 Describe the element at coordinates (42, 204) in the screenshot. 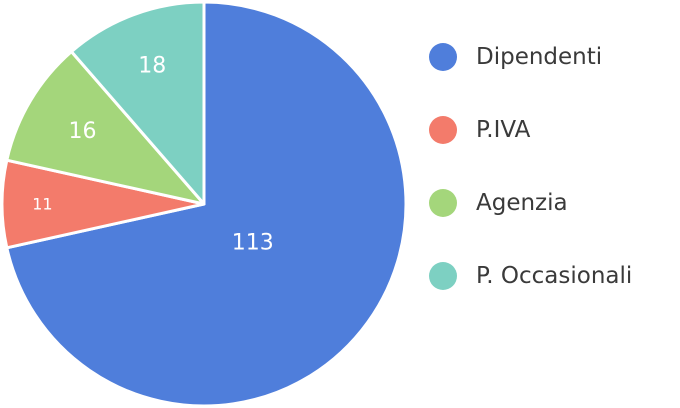

I see `data-label-p-iva: 11` at that location.